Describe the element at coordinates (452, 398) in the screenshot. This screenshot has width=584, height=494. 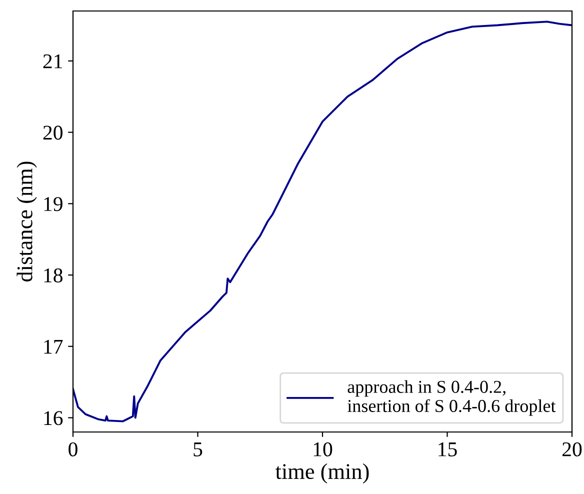
I see `legend-label: approach in S 0.4-0.2, insertion of S 0.4-0.6 droplet` at that location.